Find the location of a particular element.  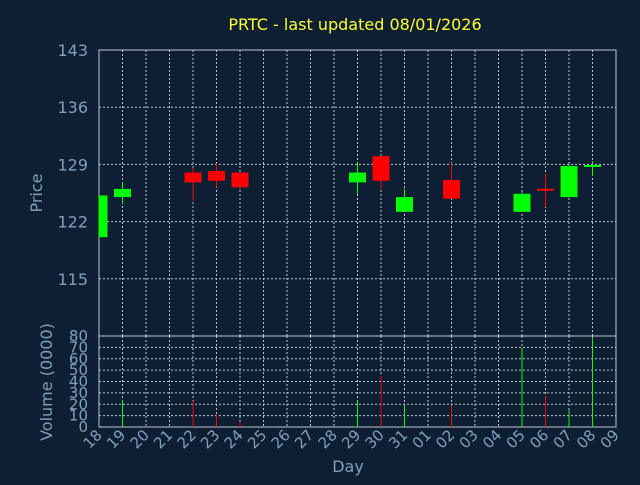

candlestick-series is located at coordinates (349, 197).